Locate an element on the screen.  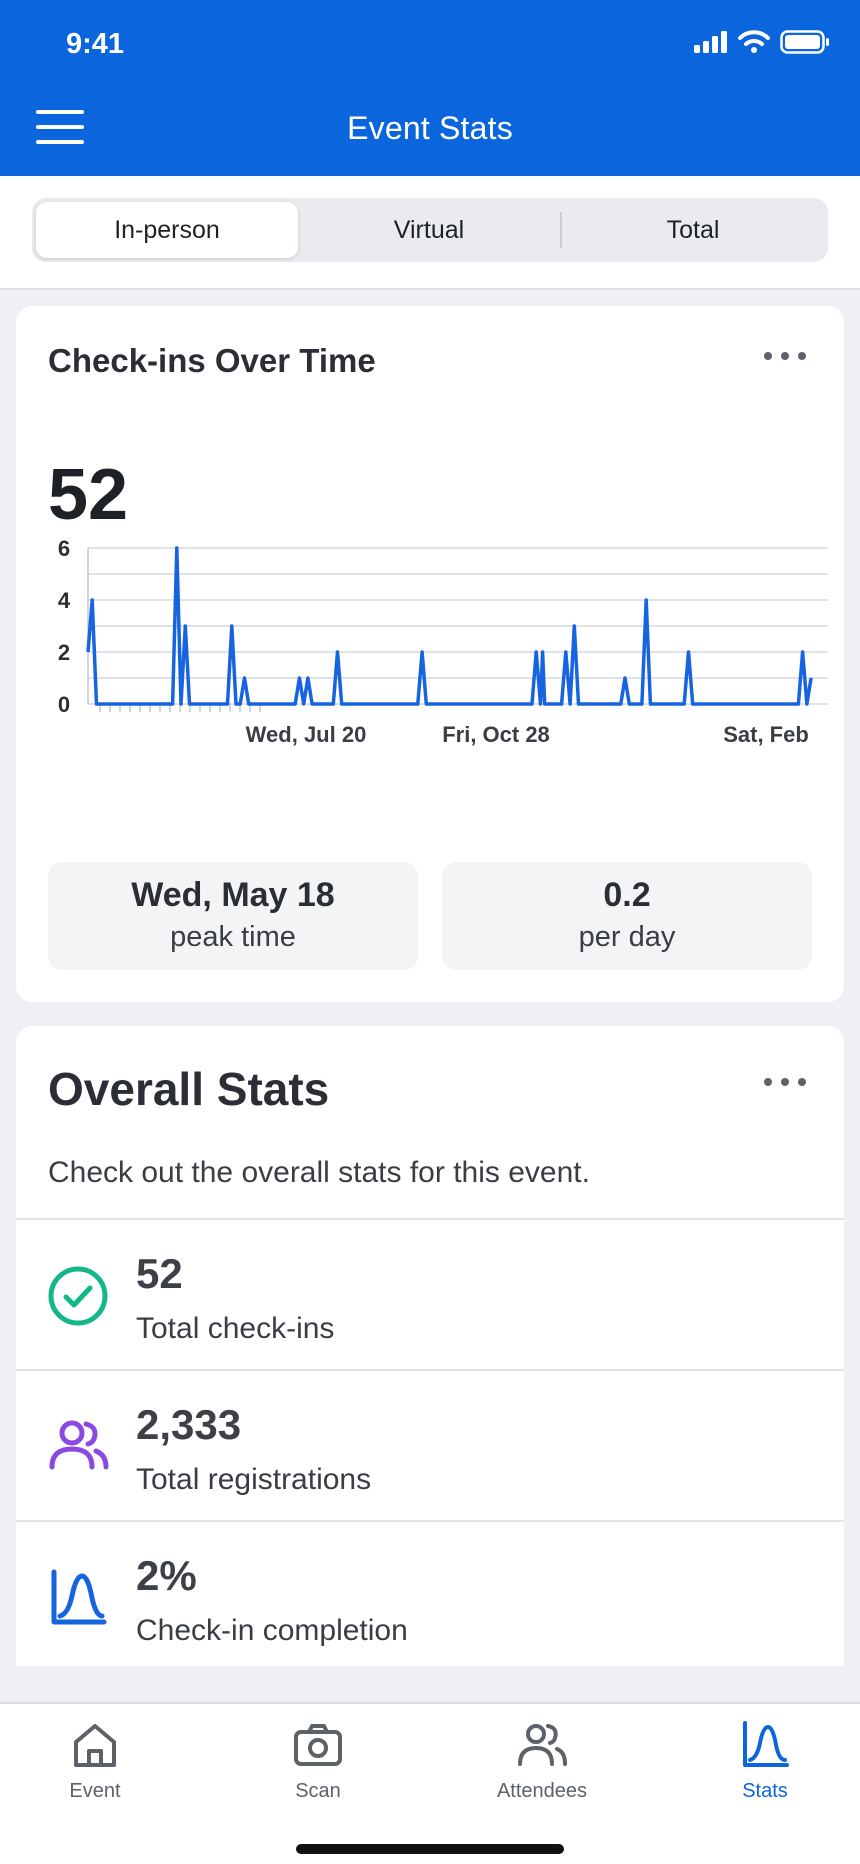
stat-value: 2,333 is located at coordinates (189, 1424).